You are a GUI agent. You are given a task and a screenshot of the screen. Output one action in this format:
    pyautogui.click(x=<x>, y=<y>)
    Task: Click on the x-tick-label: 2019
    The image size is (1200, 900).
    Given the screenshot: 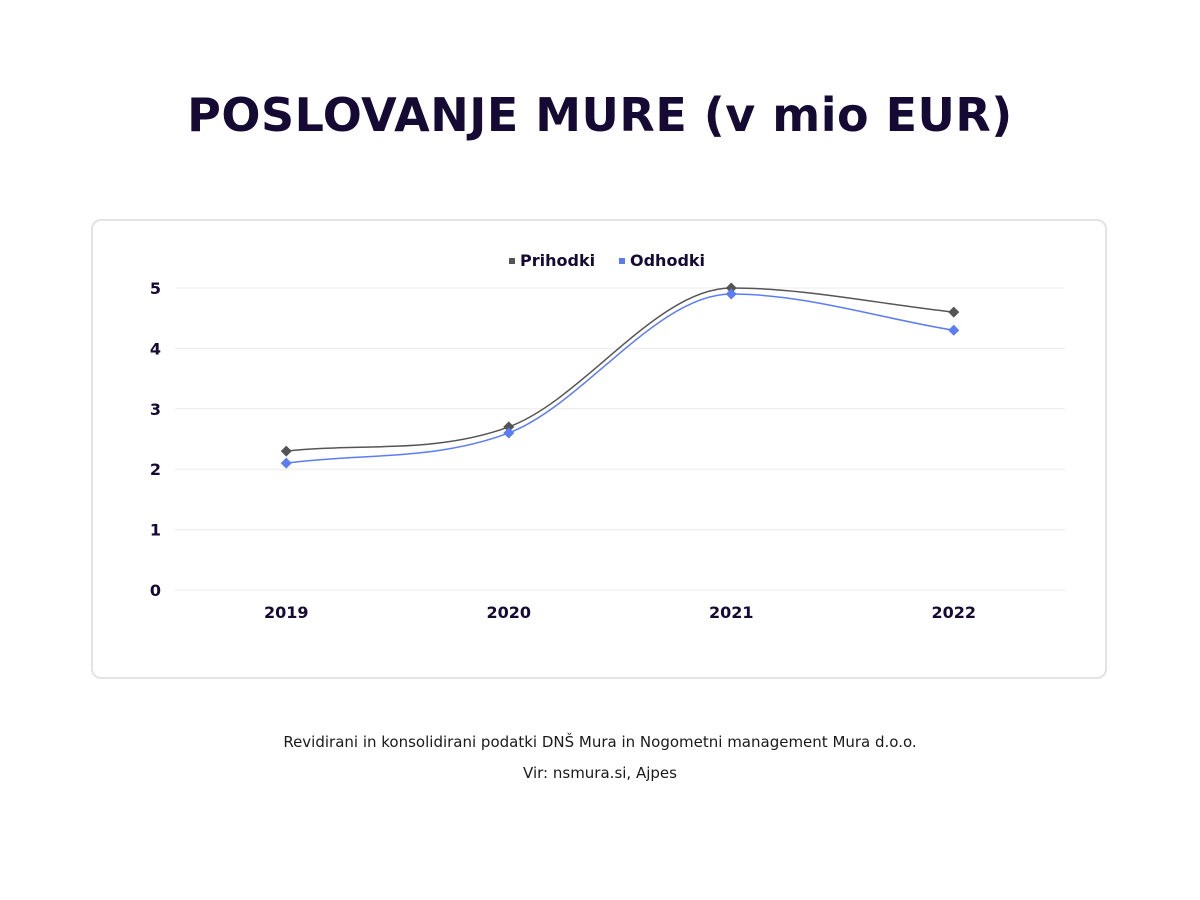 What is the action you would take?
    pyautogui.click(x=286, y=612)
    